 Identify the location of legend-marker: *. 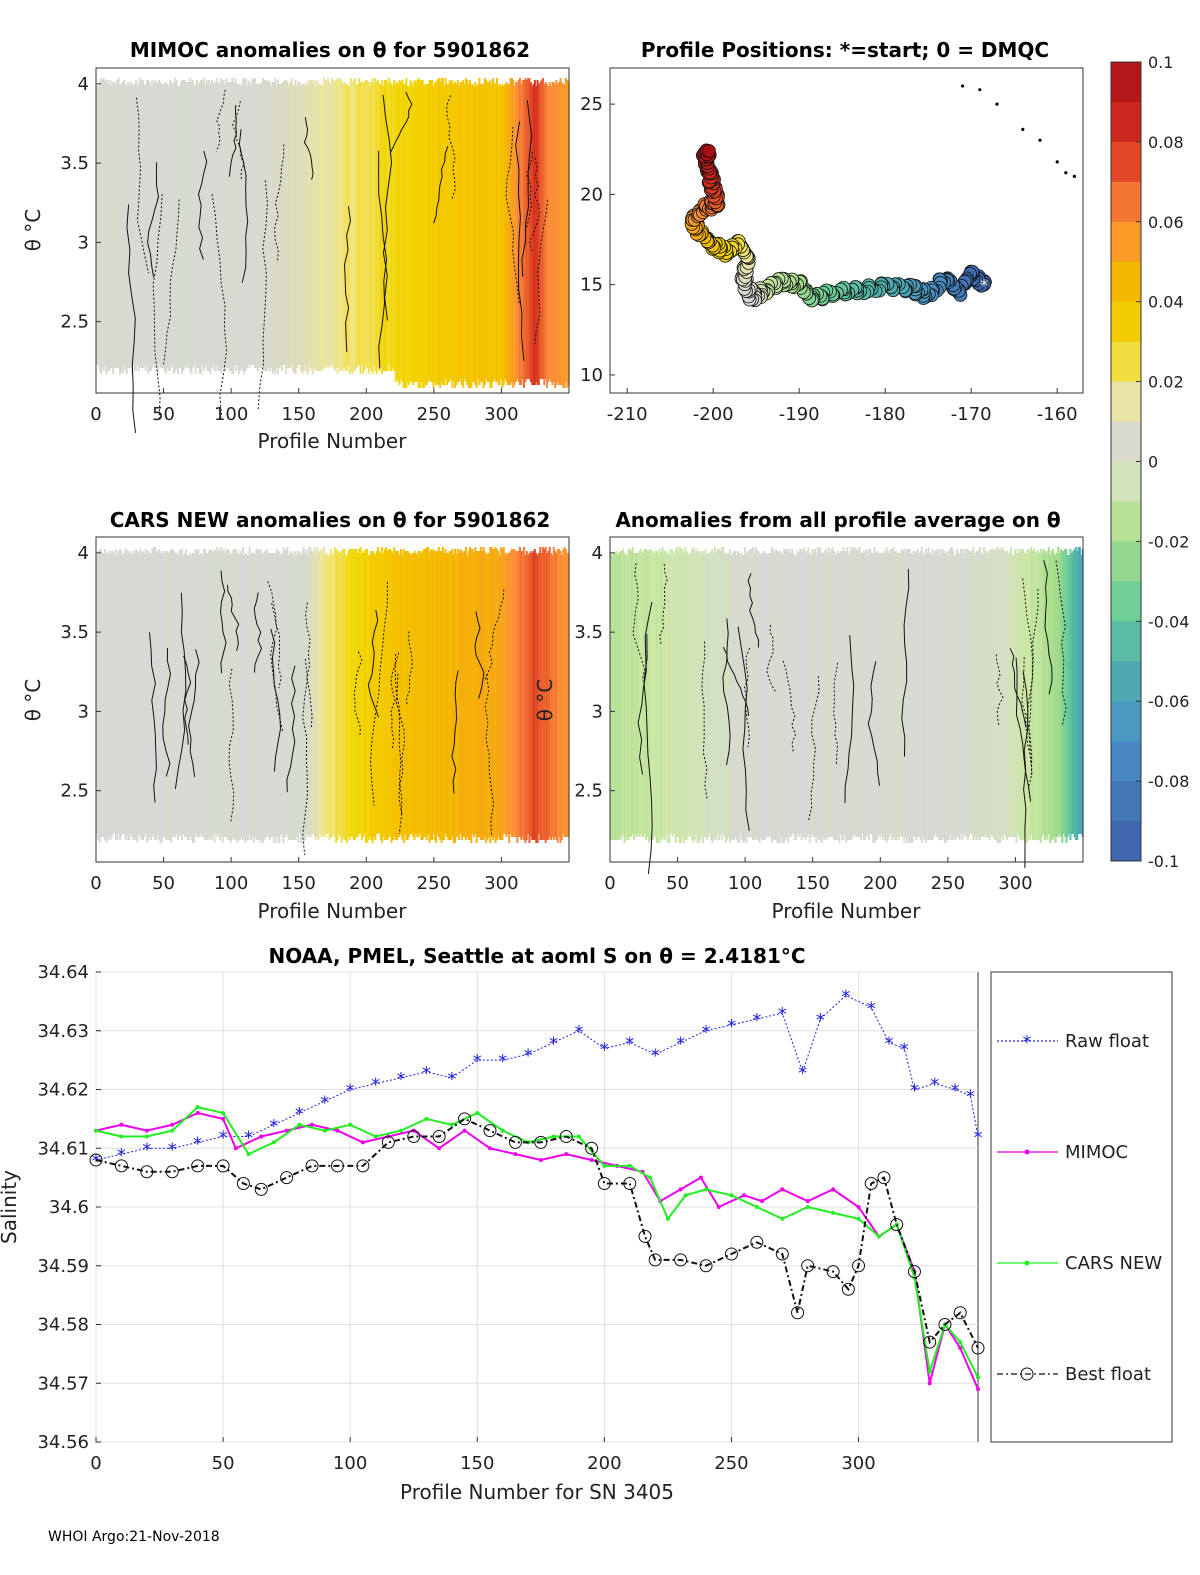
(1027, 1042).